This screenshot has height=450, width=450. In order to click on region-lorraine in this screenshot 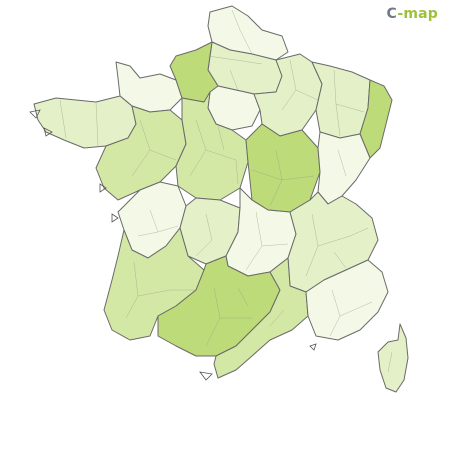, I will do `click(341, 100)`.